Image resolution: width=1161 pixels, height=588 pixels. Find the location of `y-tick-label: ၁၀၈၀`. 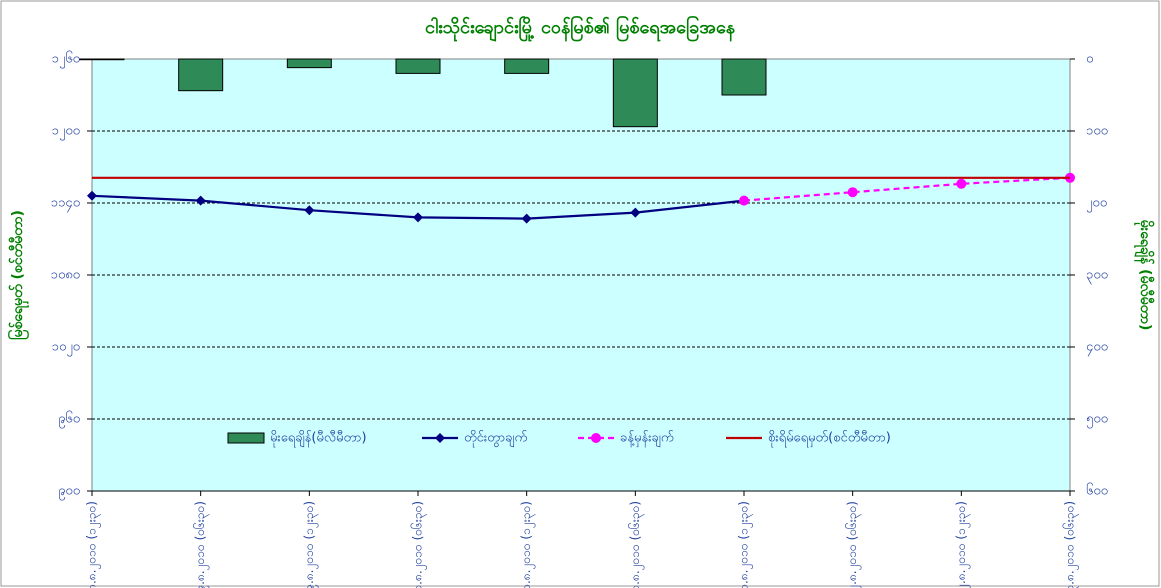

y-tick-label: ၁၀၈၀ is located at coordinates (65, 275).